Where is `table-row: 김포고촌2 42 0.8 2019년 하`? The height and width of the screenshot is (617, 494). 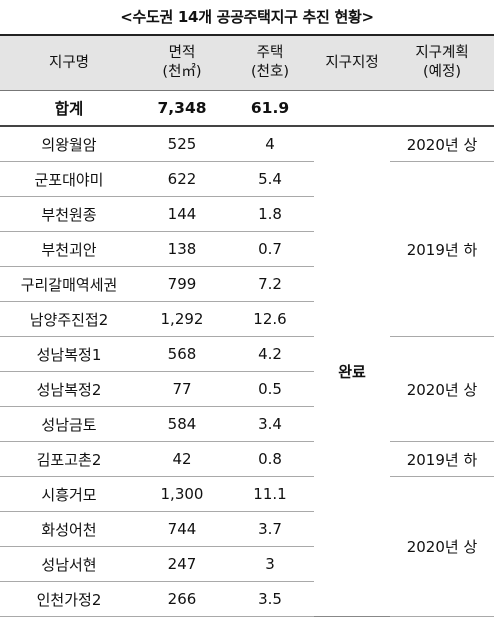 table-row: 김포고촌2 42 0.8 2019년 하 is located at coordinates (247, 459).